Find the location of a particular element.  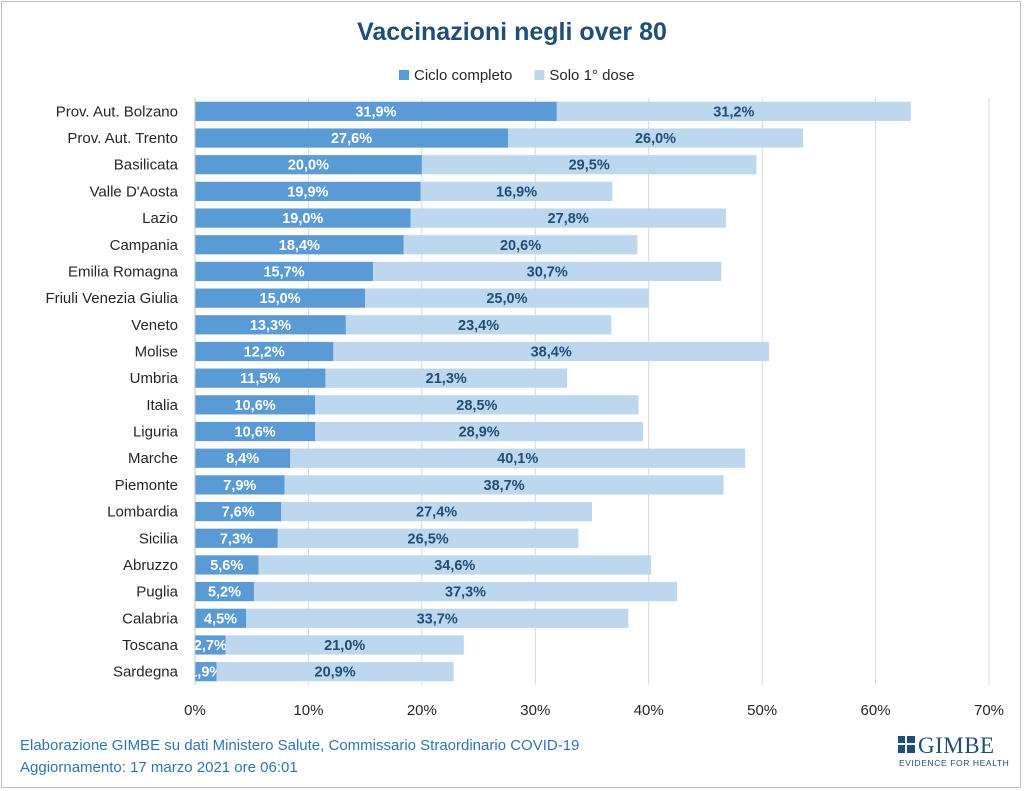

y-tick-label: Lombardia is located at coordinates (143, 512).